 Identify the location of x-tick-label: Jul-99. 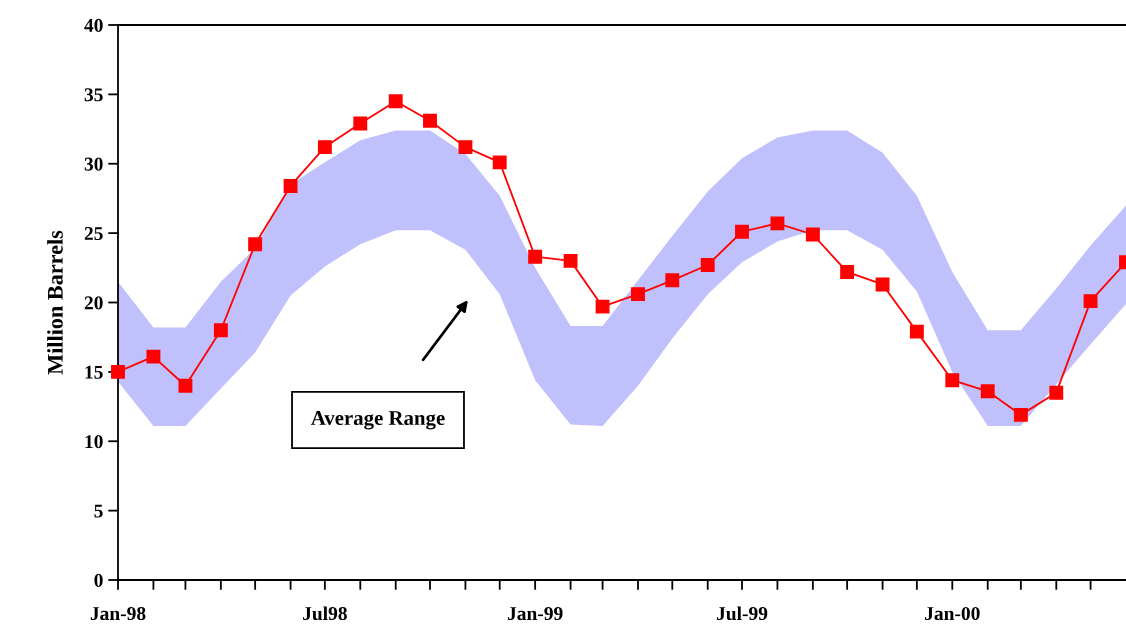
(742, 613).